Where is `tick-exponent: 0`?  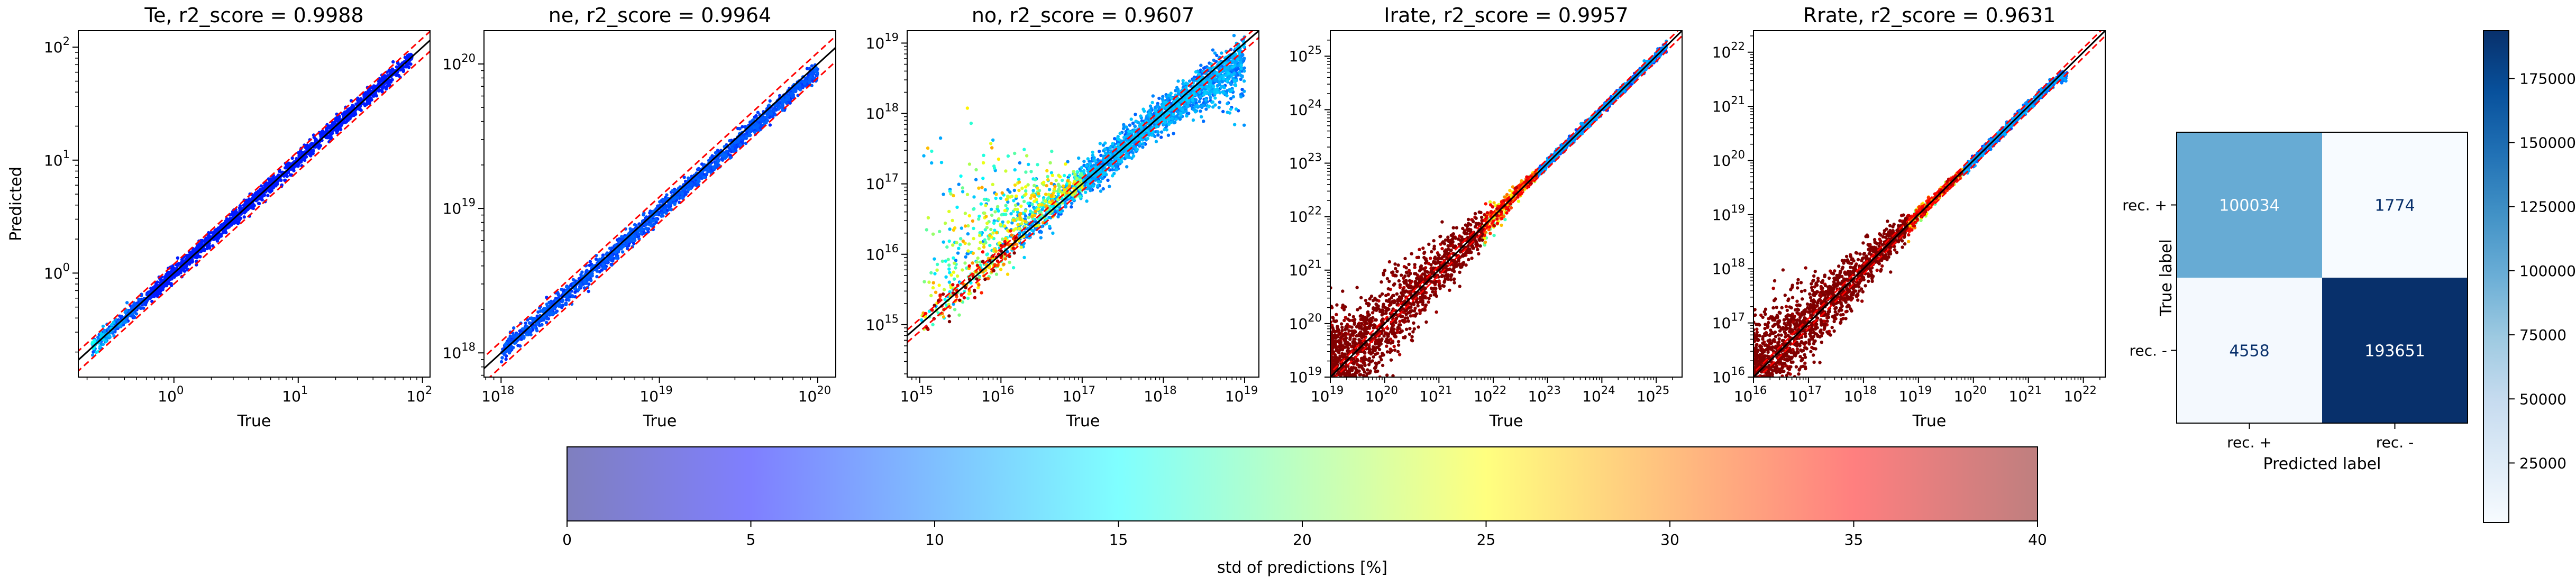
tick-exponent: 0 is located at coordinates (66, 267).